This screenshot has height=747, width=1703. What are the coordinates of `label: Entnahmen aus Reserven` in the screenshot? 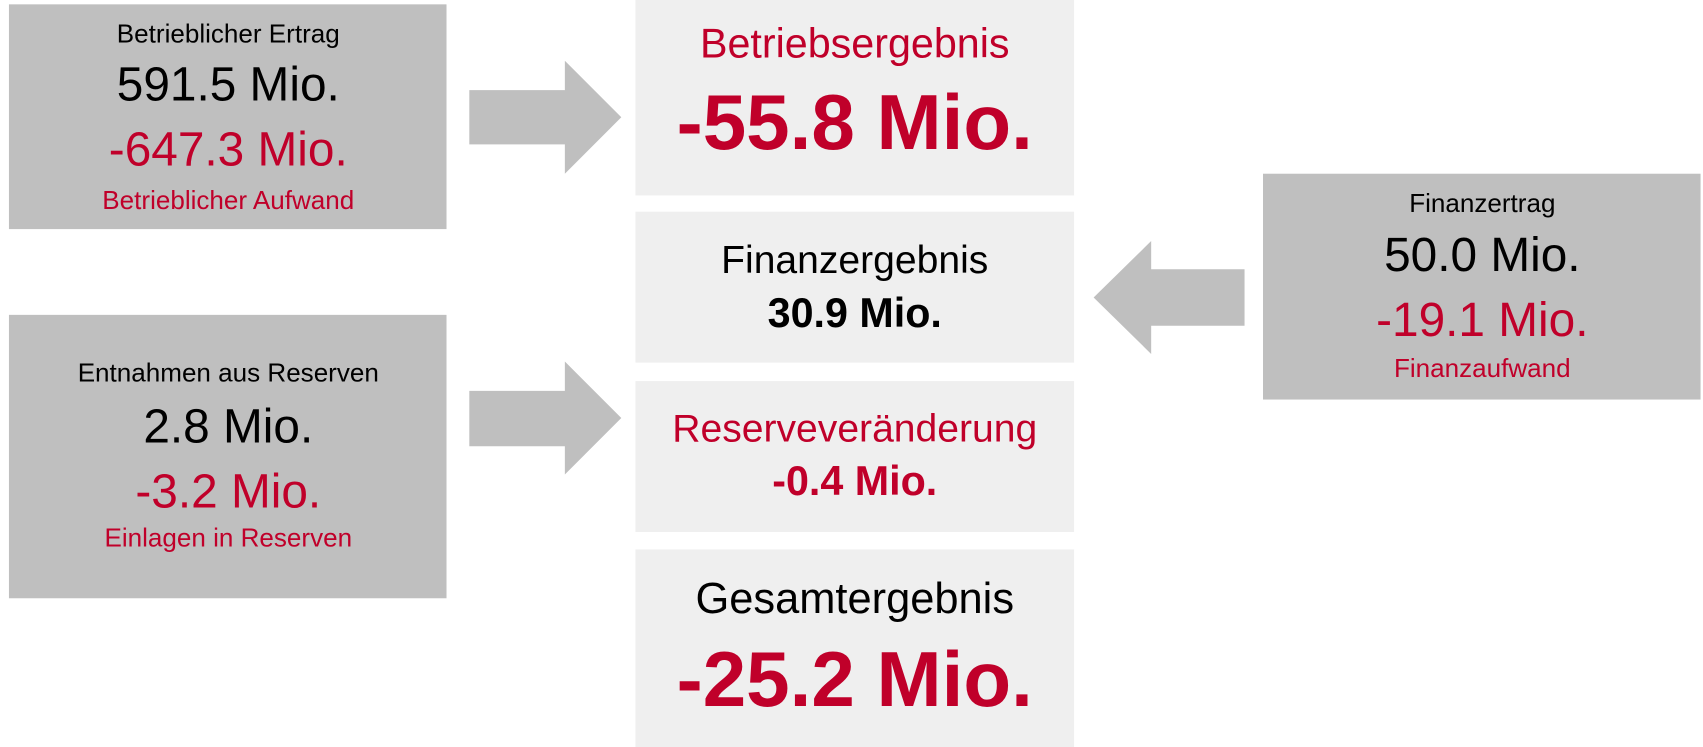 It's located at (228, 372).